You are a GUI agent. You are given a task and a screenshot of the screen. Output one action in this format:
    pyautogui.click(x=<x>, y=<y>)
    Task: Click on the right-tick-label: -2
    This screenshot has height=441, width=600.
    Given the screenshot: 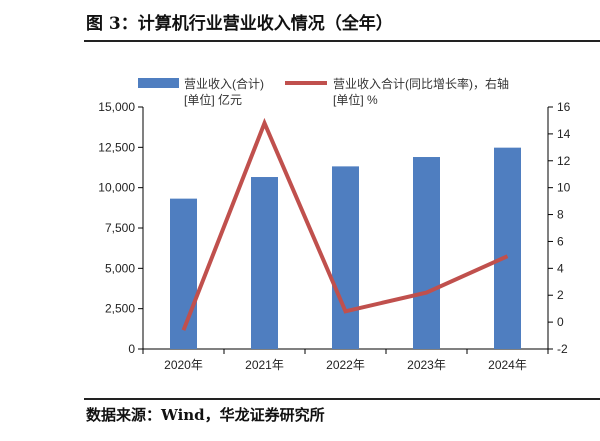 What is the action you would take?
    pyautogui.click(x=562, y=349)
    